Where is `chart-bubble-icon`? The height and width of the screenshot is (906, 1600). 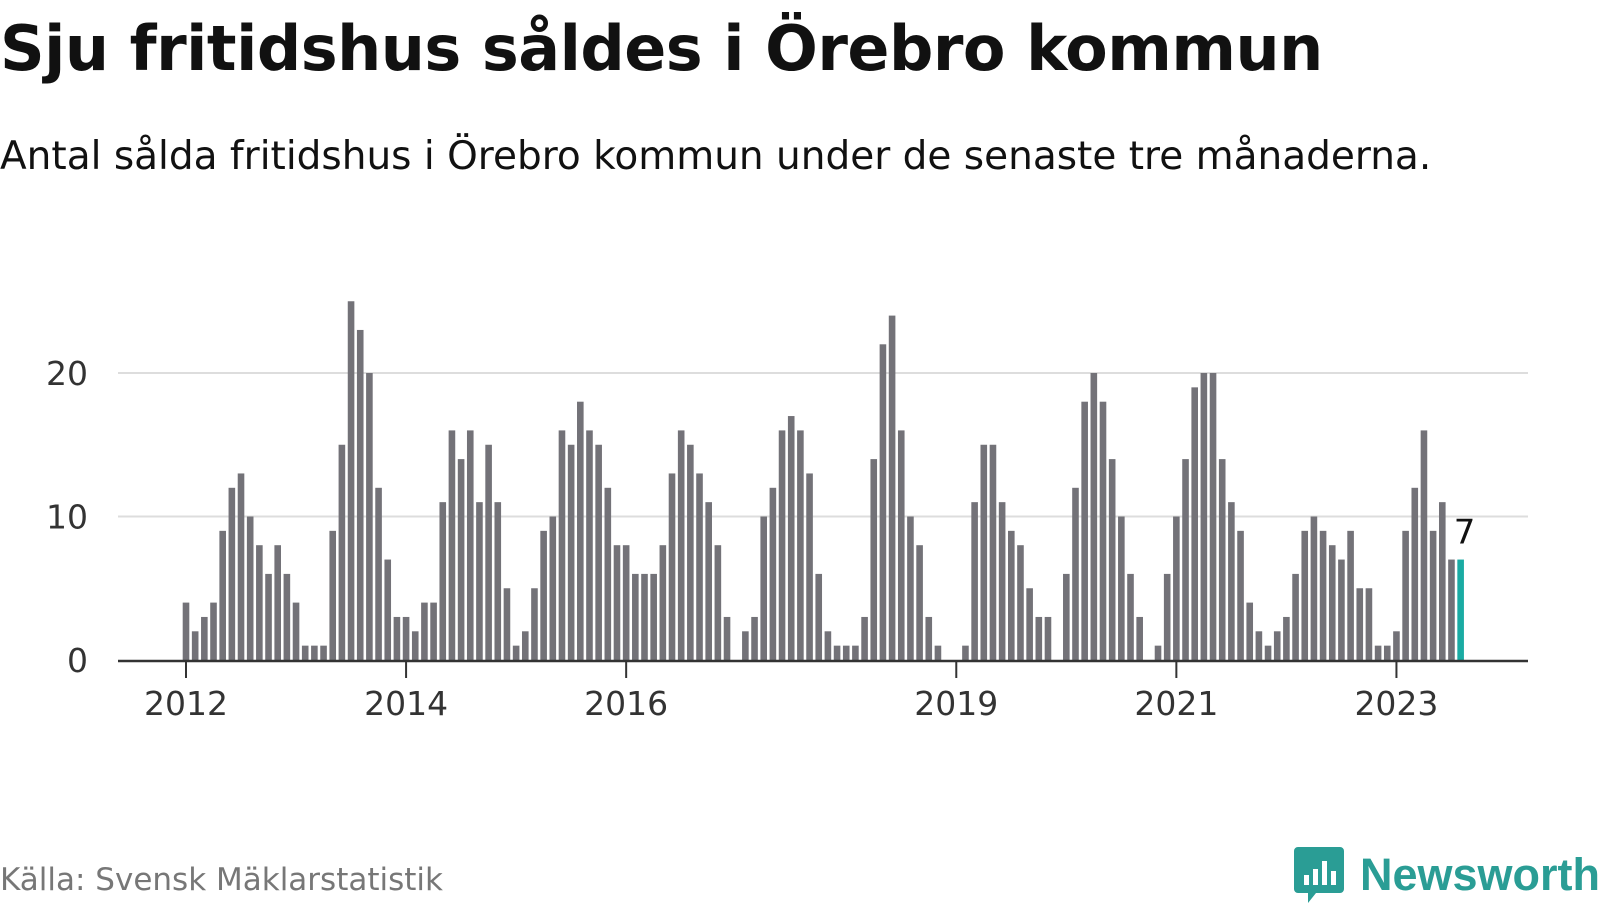 chart-bubble-icon is located at coordinates (1319, 875).